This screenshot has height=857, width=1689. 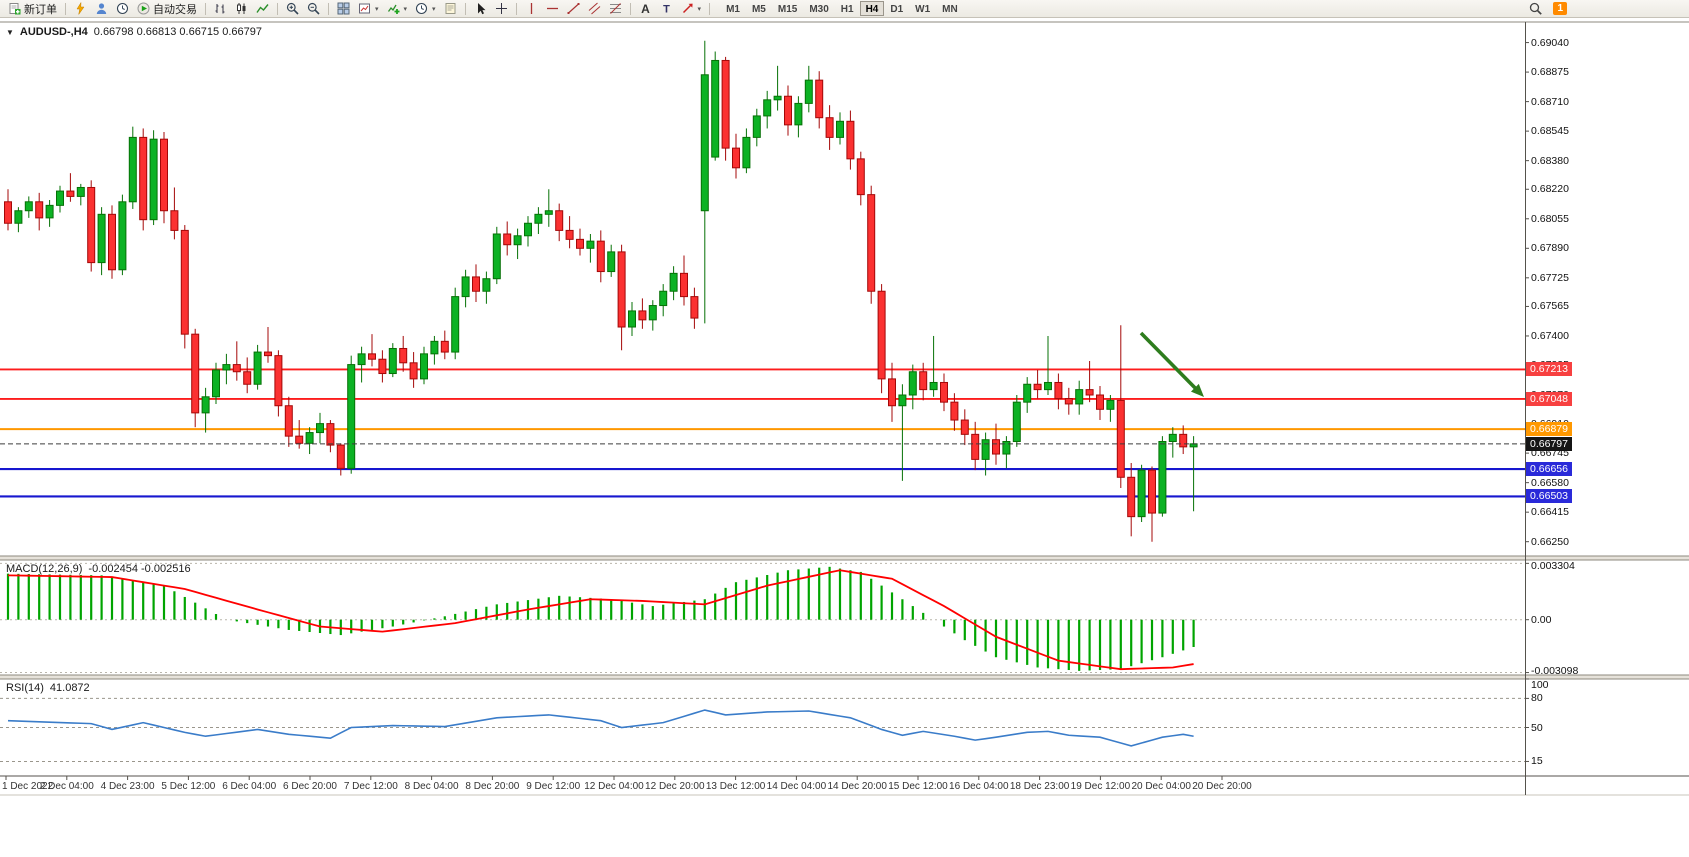 I want to click on search-button, so click(x=1535, y=9).